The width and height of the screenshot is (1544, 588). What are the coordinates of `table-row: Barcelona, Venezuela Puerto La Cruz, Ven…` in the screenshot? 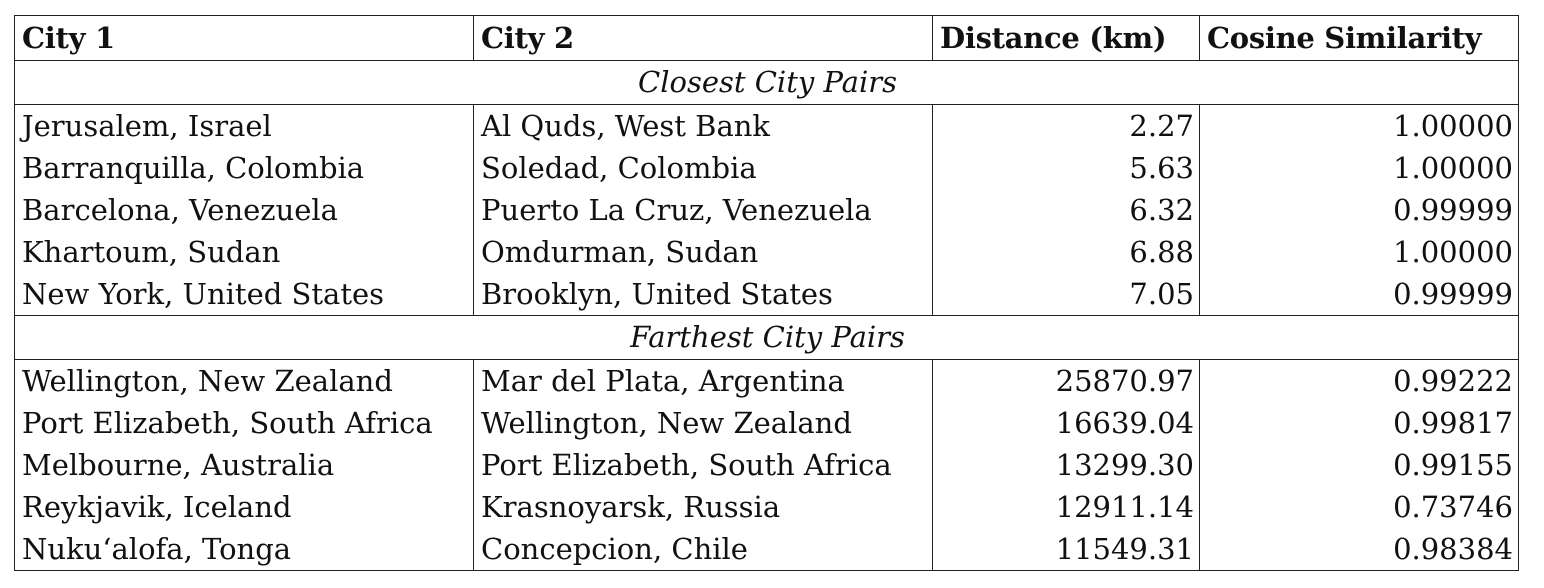 It's located at (766, 210).